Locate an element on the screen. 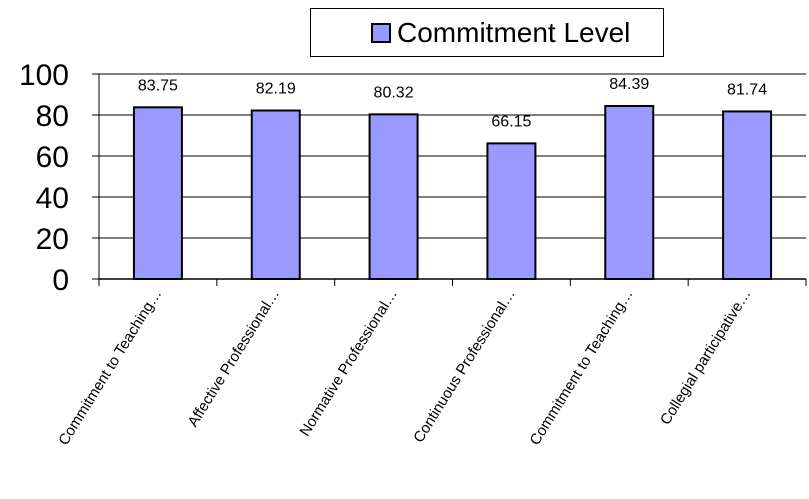 Image resolution: width=809 pixels, height=499 pixels. y-tick-label: 0 is located at coordinates (60, 280).